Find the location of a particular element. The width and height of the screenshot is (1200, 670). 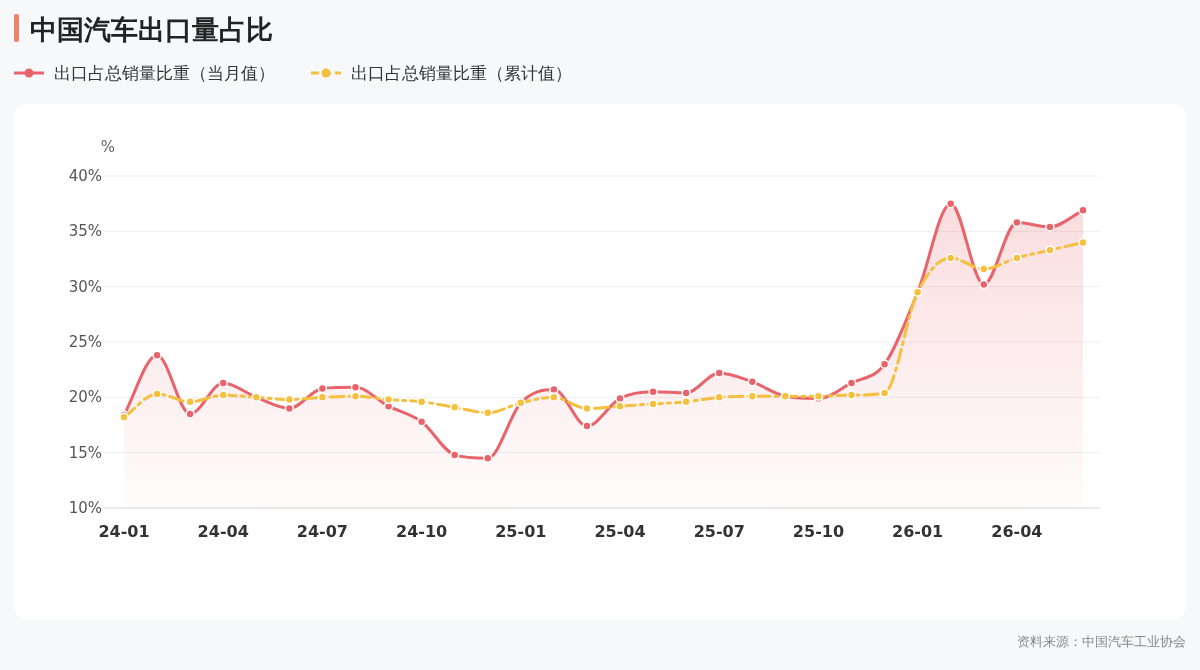

chart-title: 中国汽车出口量占比 is located at coordinates (151, 29).